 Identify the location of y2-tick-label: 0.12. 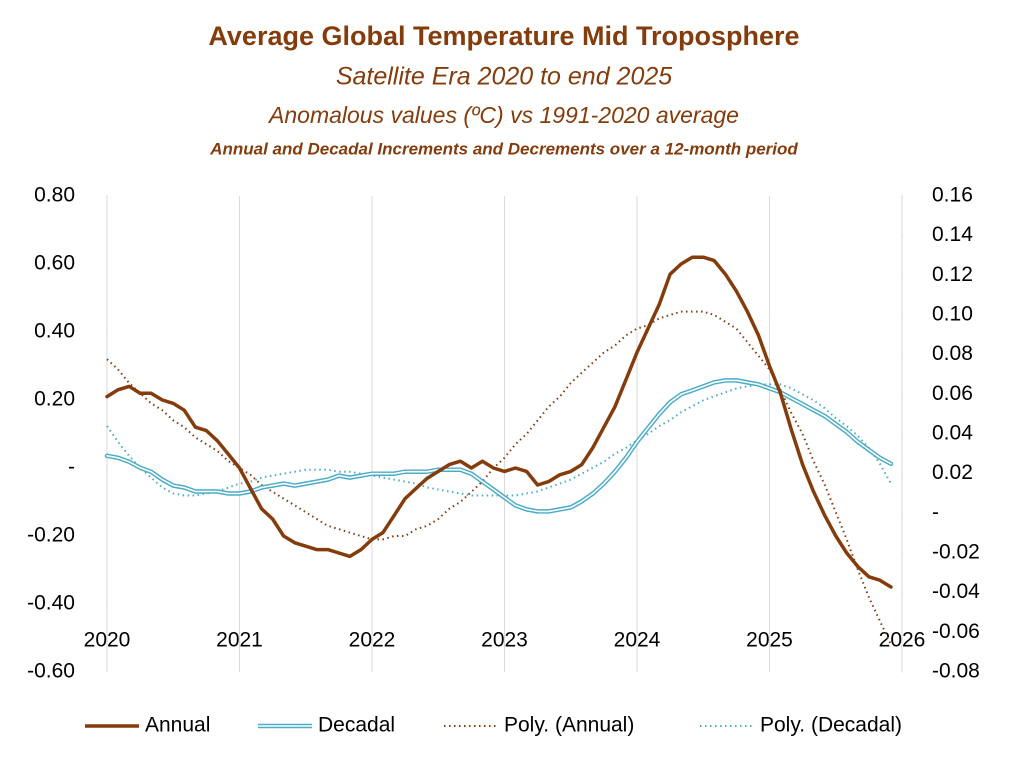
(952, 274).